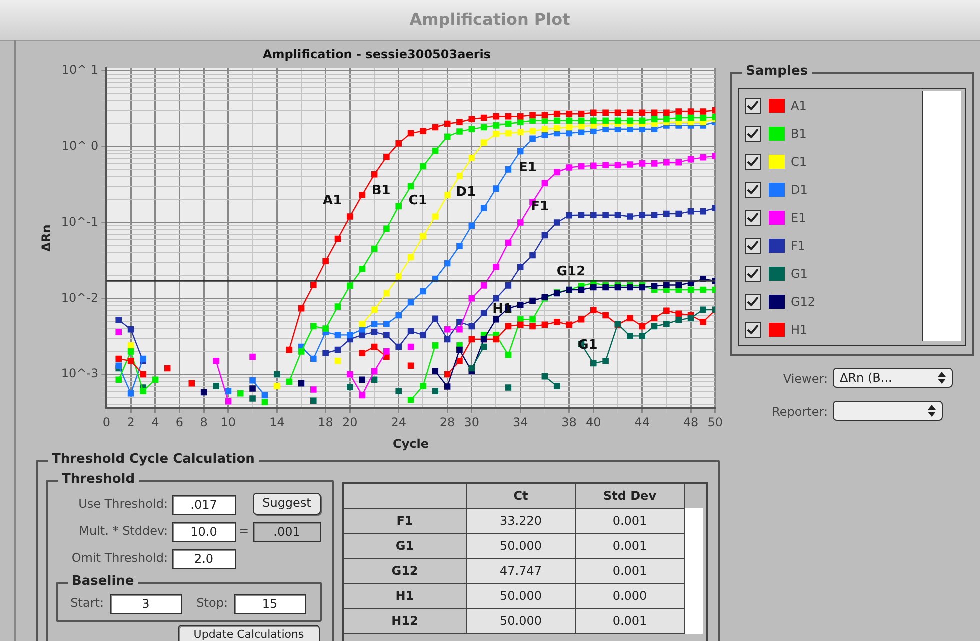 The width and height of the screenshot is (980, 641). Describe the element at coordinates (803, 302) in the screenshot. I see `legend-label: G12` at that location.